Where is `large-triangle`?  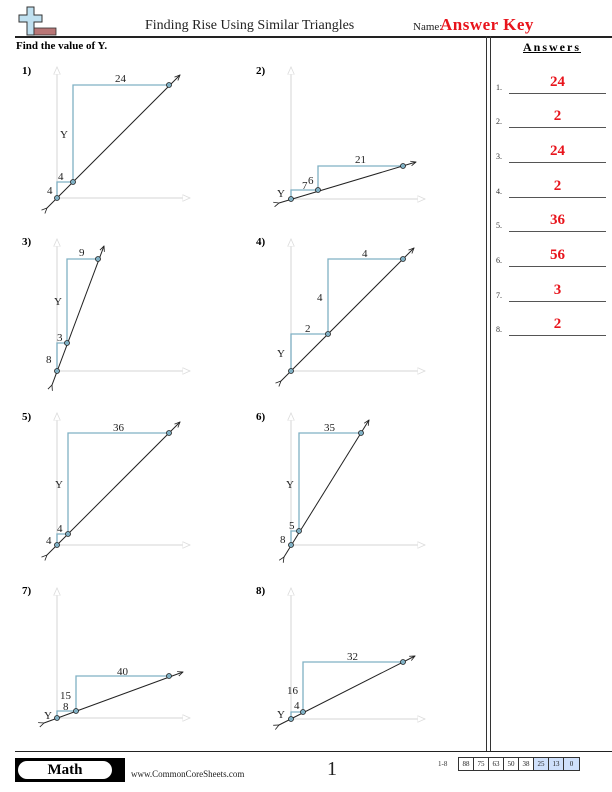
large-triangle is located at coordinates (82, 300).